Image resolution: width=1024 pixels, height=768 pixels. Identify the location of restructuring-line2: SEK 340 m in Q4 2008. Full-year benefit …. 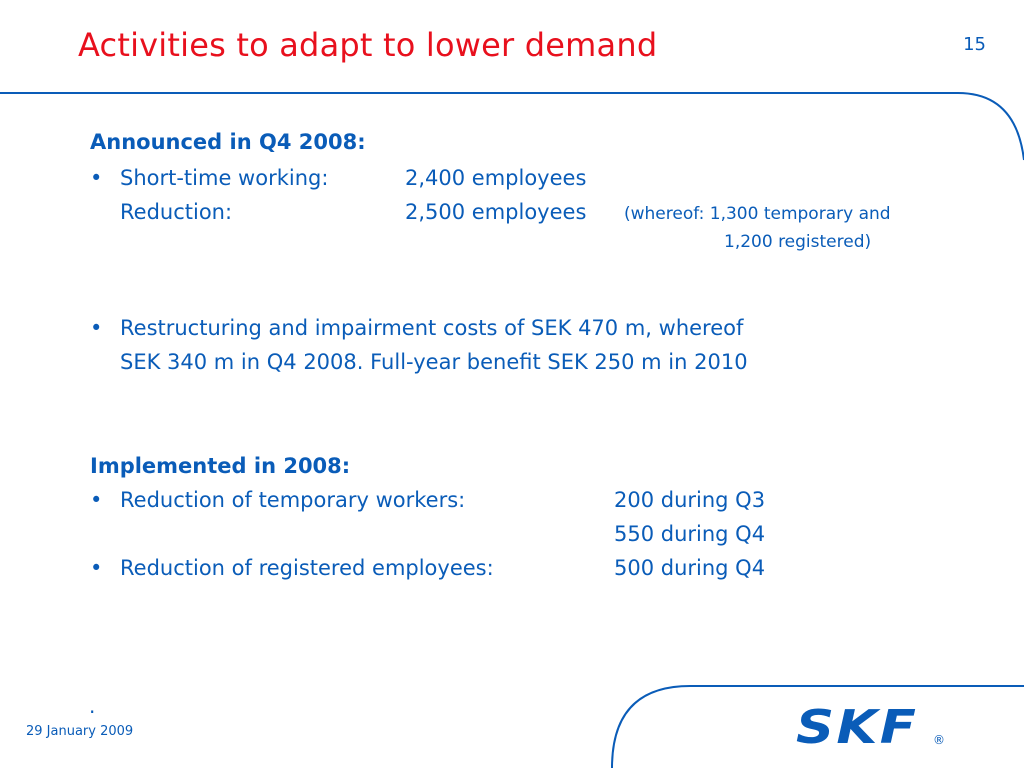
(434, 362).